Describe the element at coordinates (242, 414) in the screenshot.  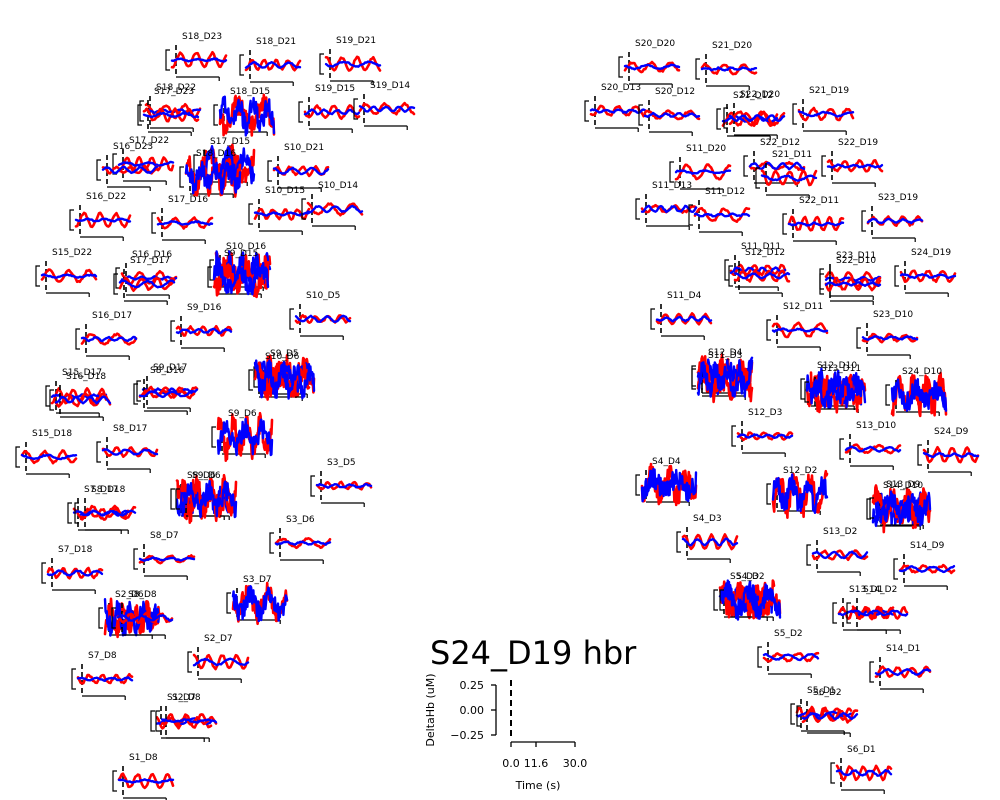
I see `channel-label: S9_D6` at that location.